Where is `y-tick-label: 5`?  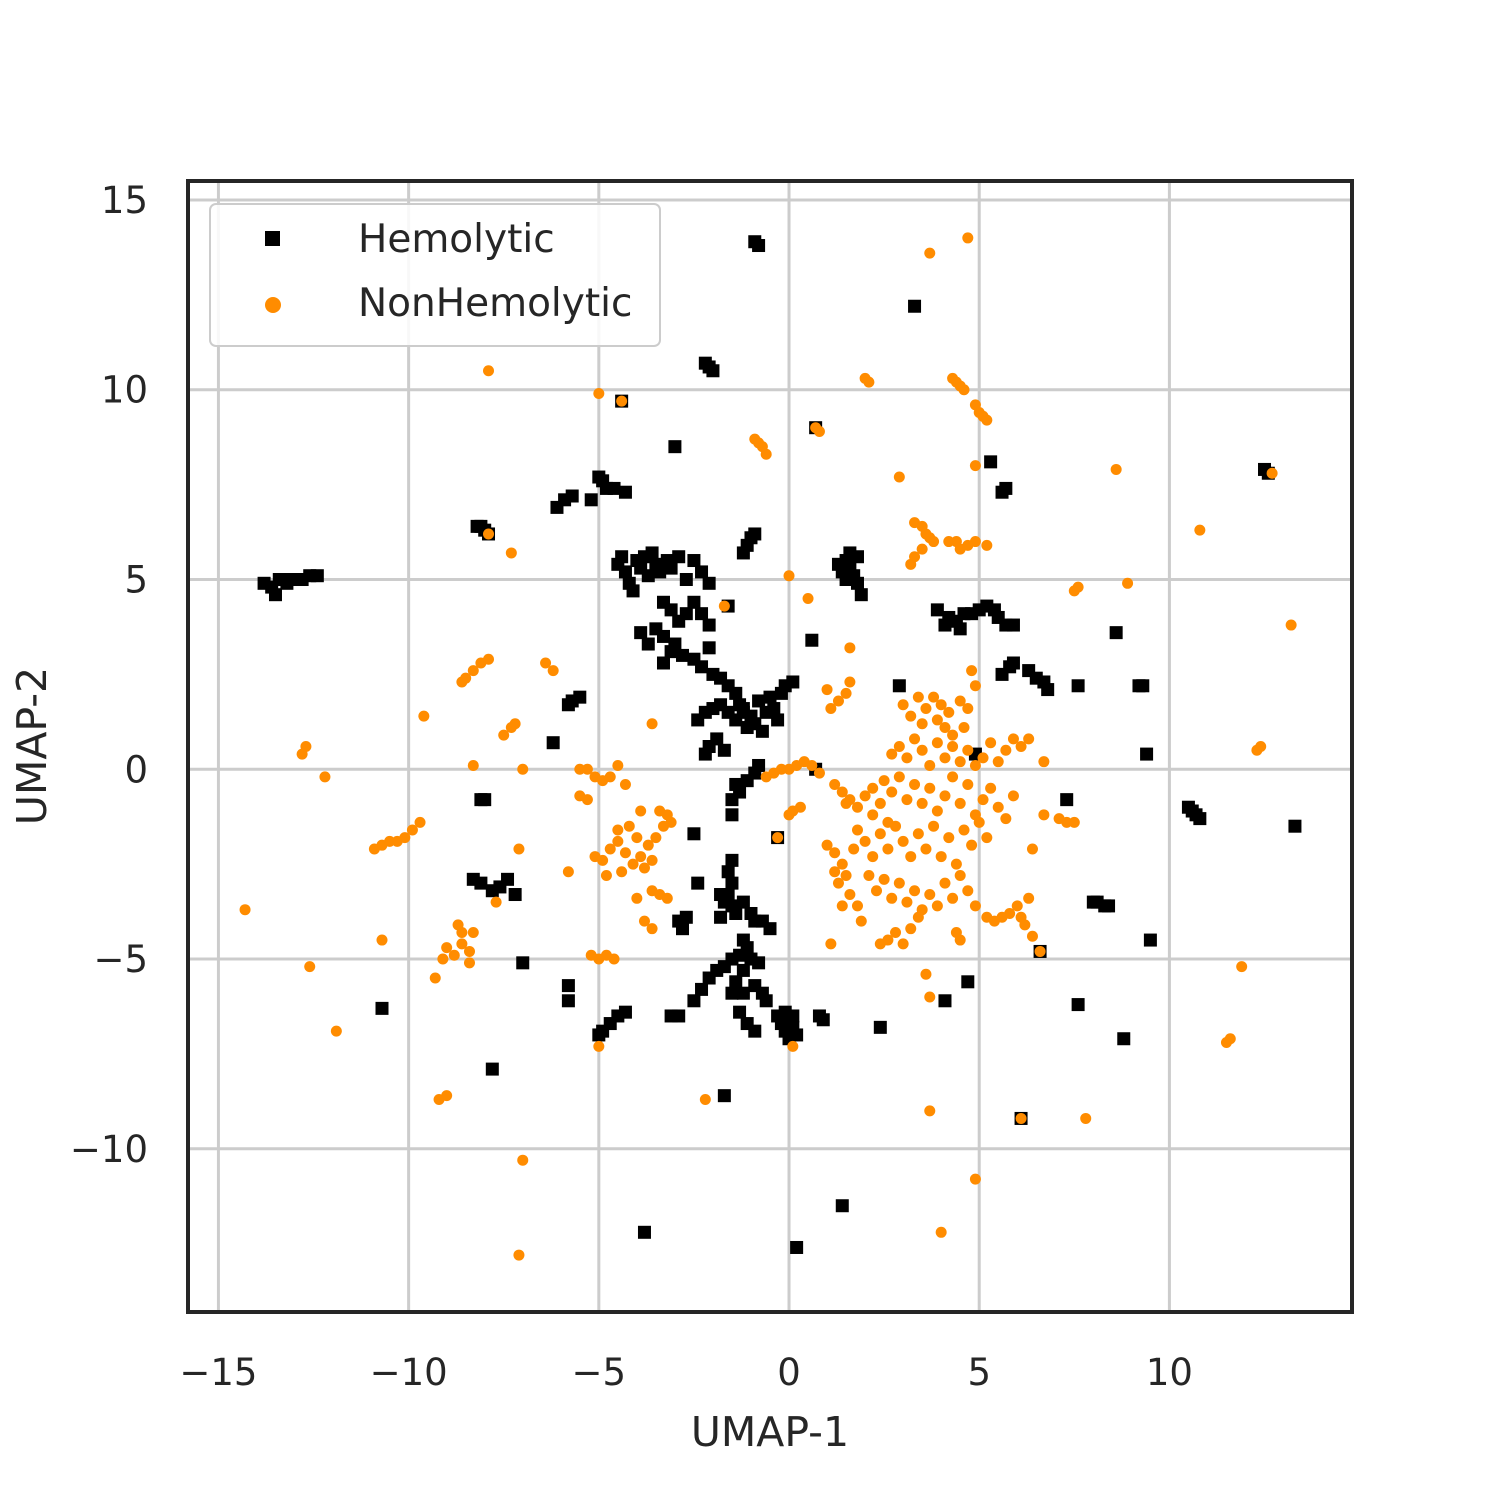 y-tick-label: 5 is located at coordinates (136, 580).